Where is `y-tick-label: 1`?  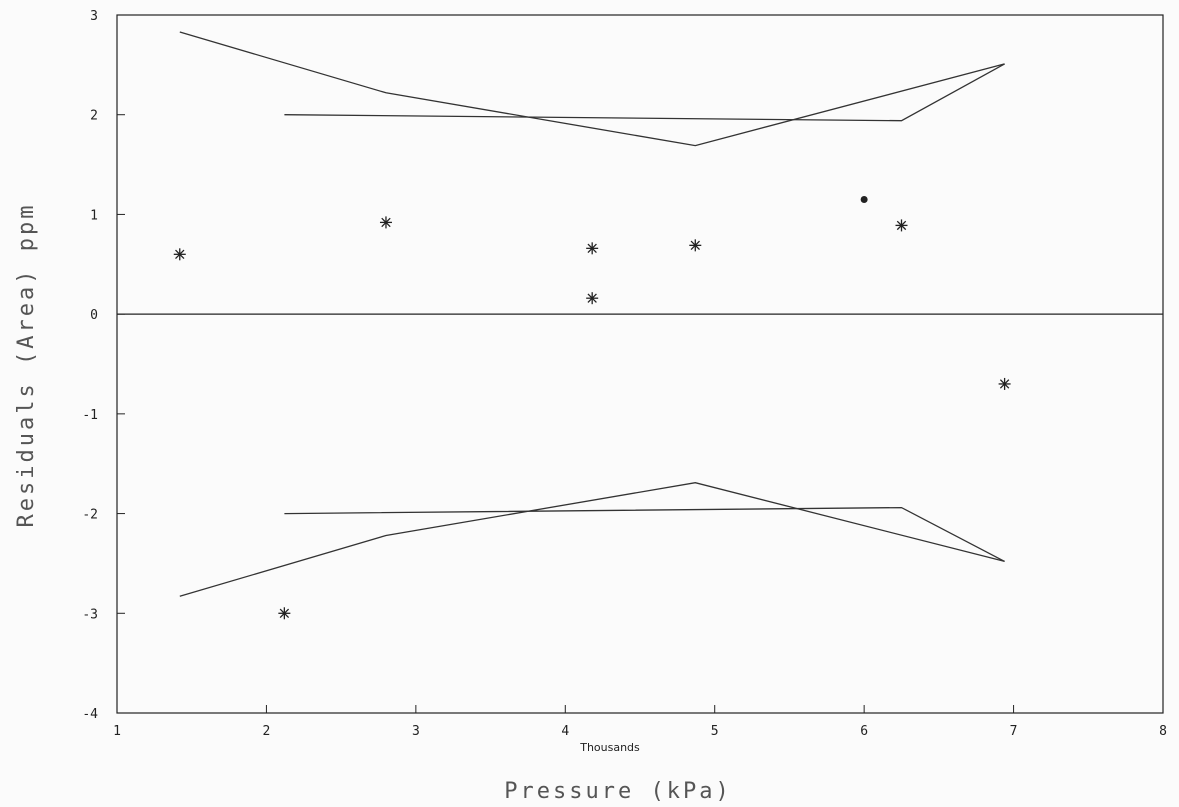 y-tick-label: 1 is located at coordinates (94, 215).